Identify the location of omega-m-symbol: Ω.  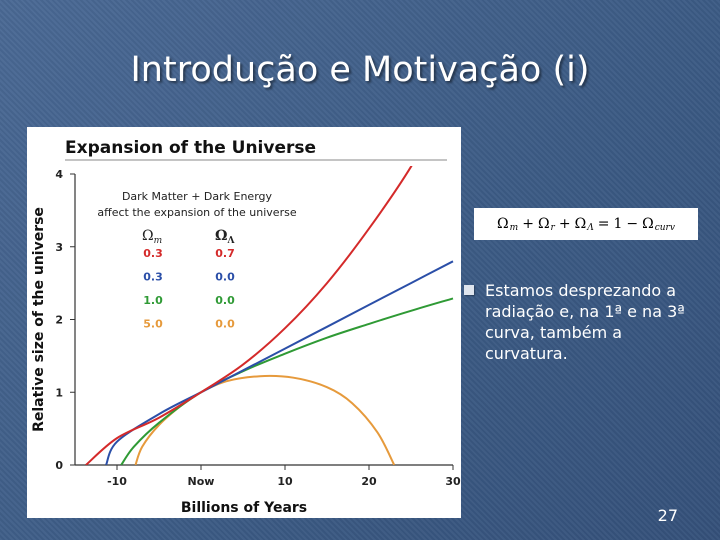
(503, 224).